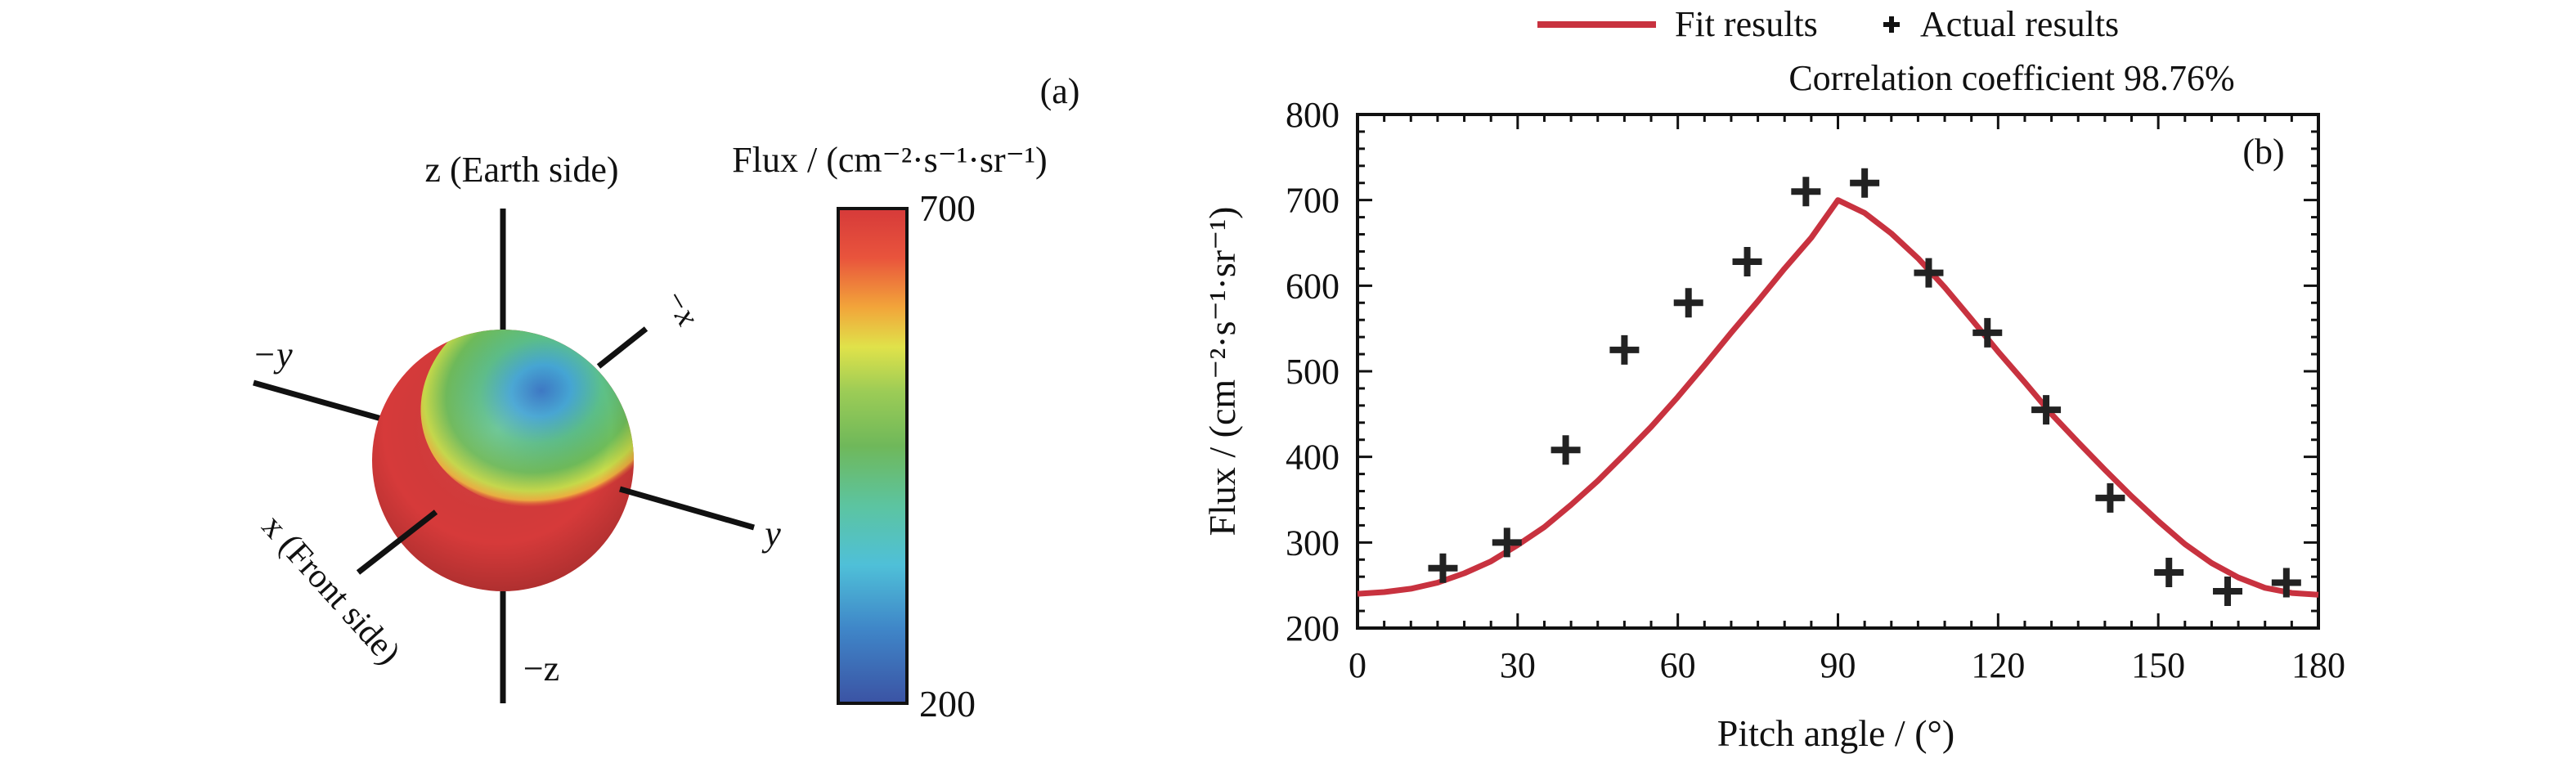  What do you see at coordinates (1836, 733) in the screenshot?
I see `x-axis-title: Pitch angle / (°)` at bounding box center [1836, 733].